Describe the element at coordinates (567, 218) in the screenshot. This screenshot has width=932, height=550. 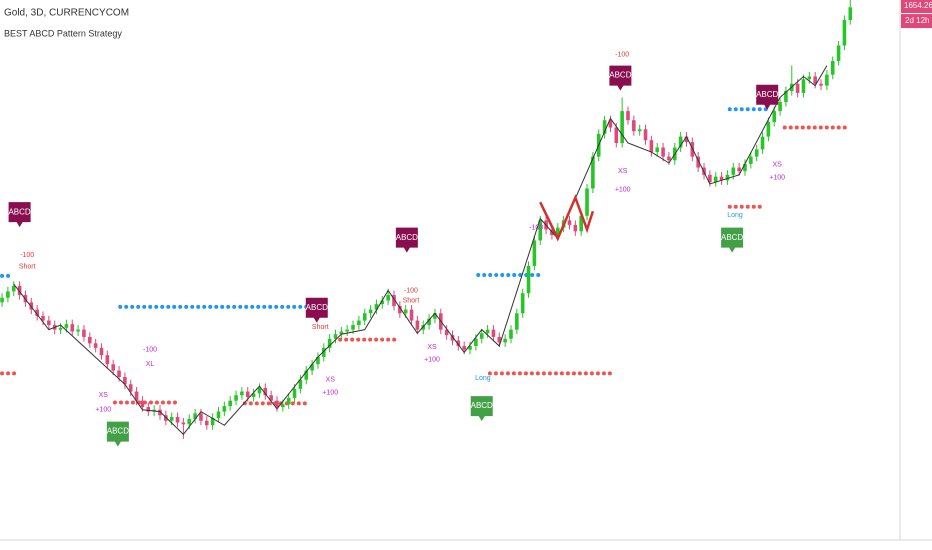
I see `pattern-line` at that location.